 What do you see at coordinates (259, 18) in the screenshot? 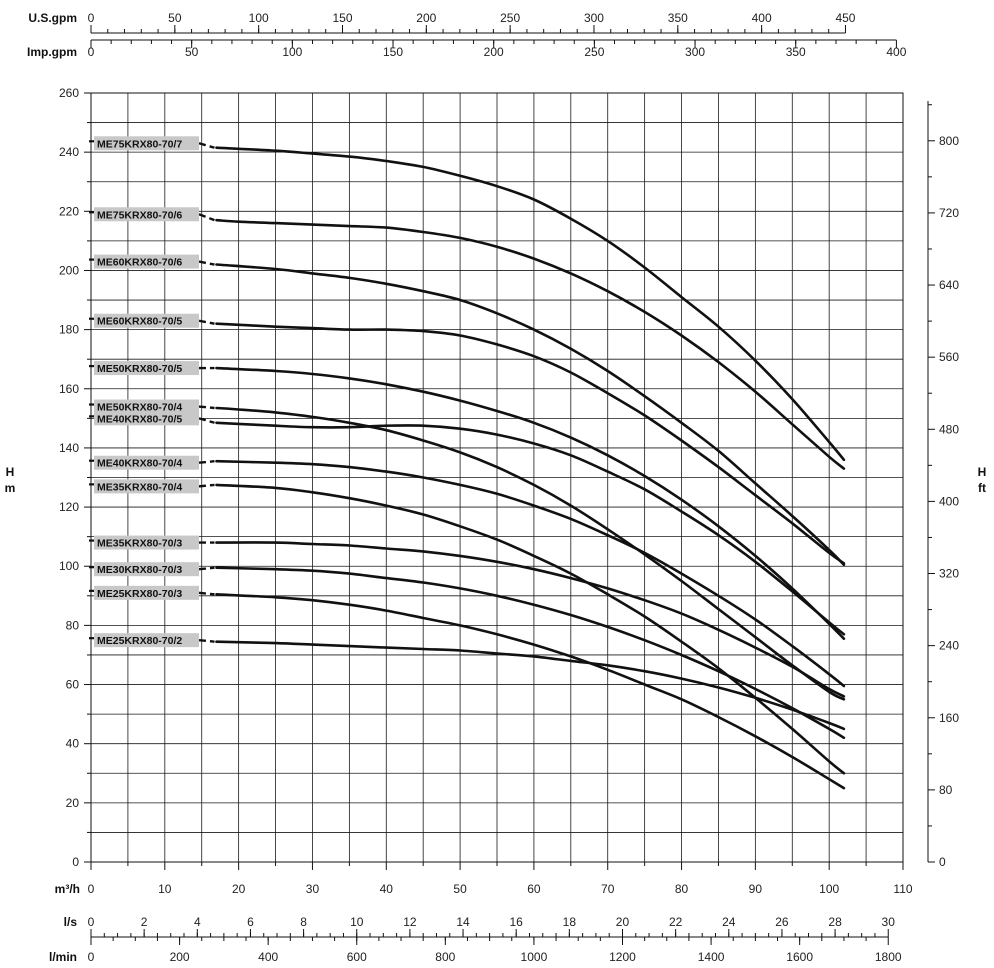
I see `top-usgpm-tick-label: 100` at bounding box center [259, 18].